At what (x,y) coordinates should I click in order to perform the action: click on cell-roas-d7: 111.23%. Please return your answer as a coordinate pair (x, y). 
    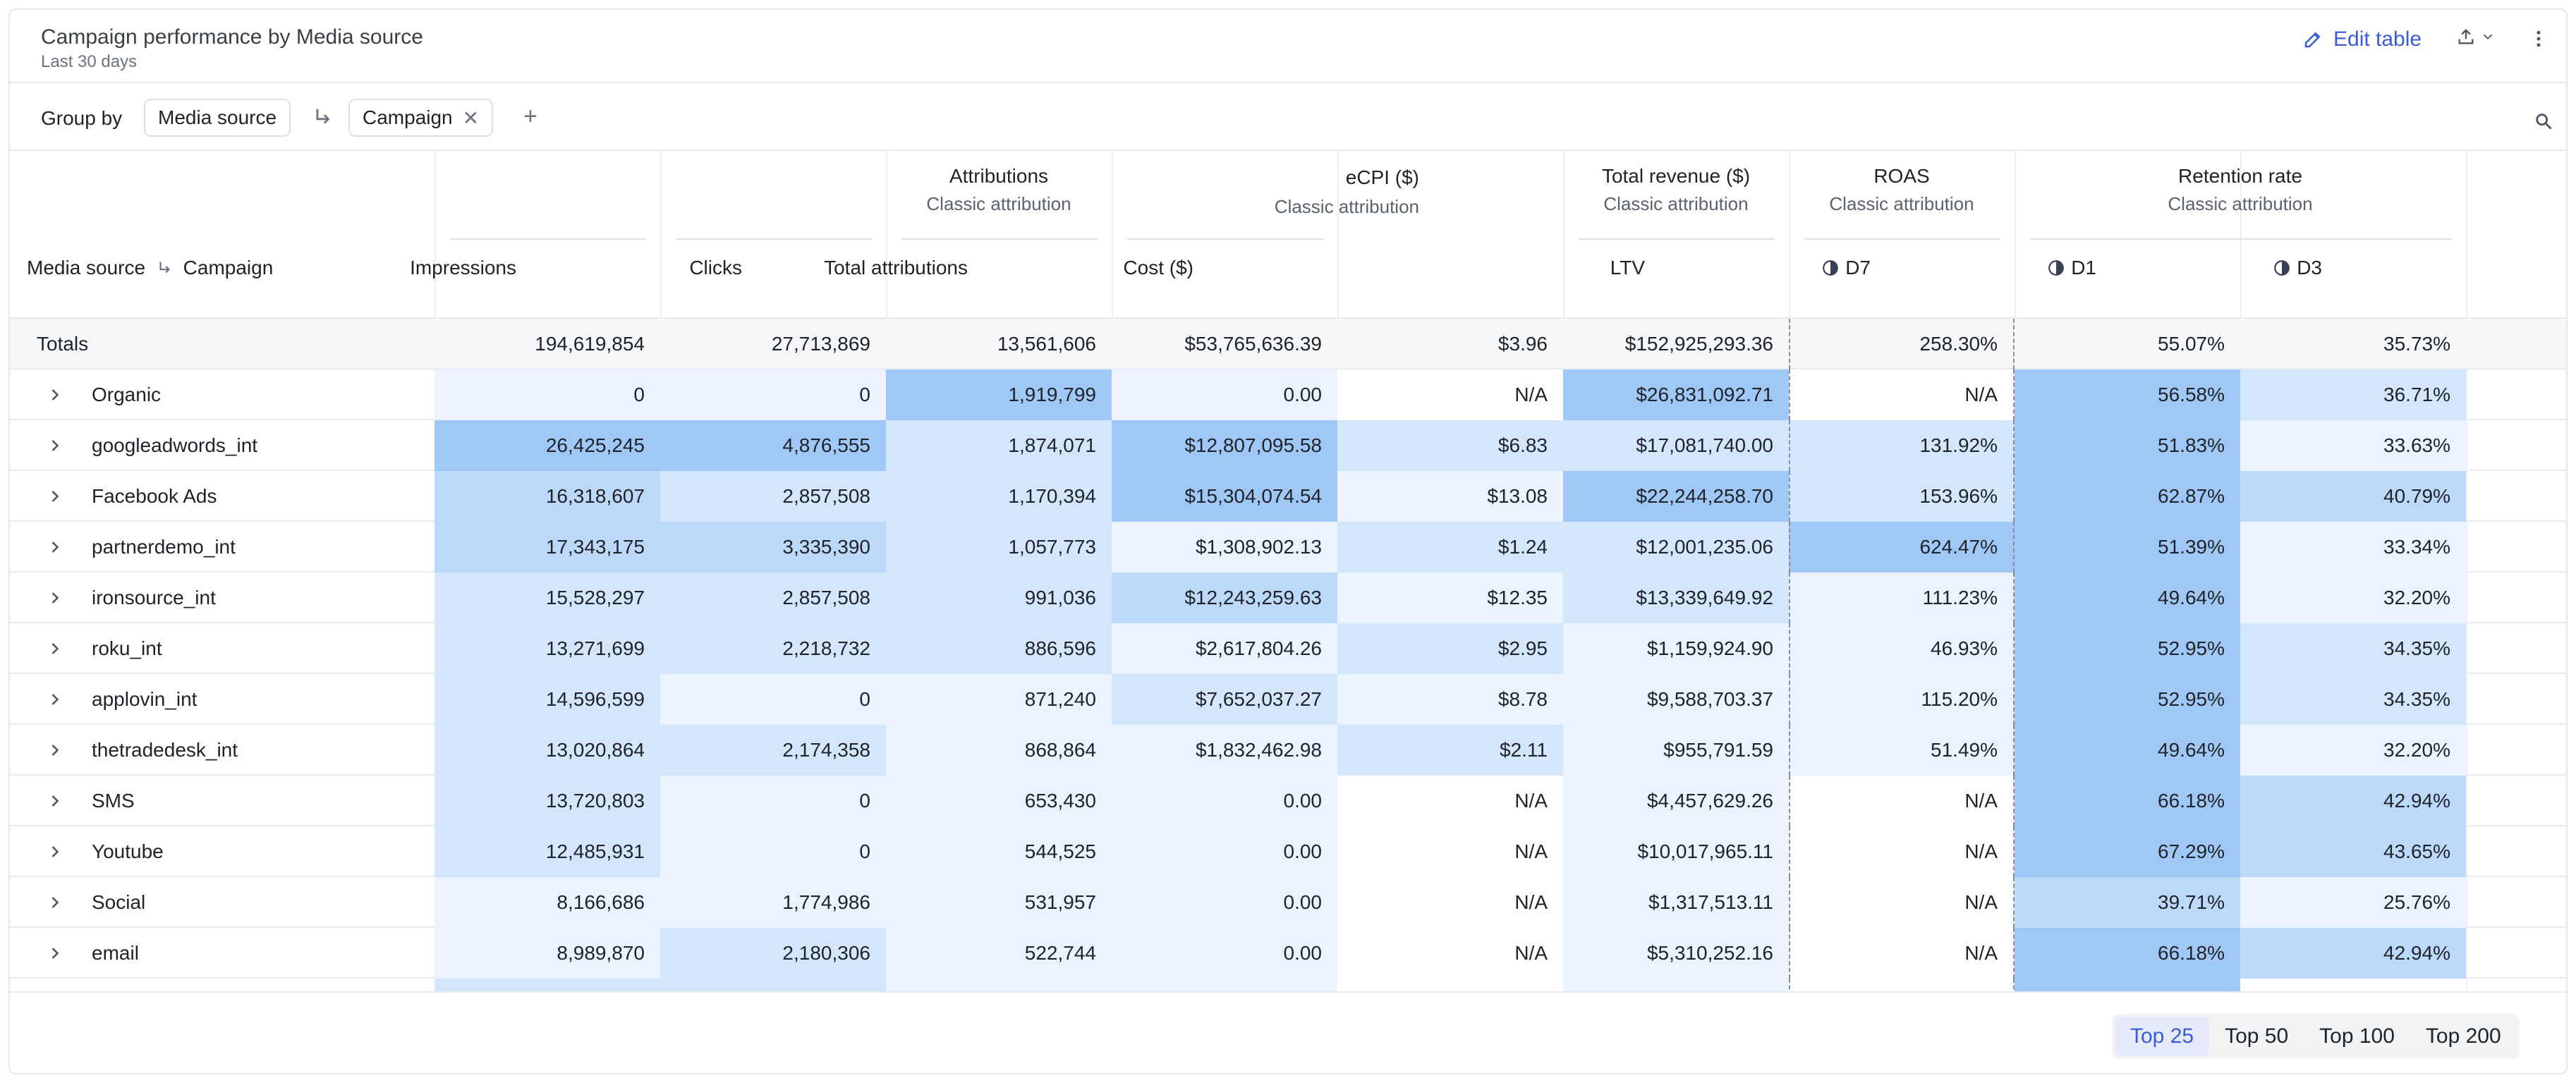
    Looking at the image, I should click on (1902, 598).